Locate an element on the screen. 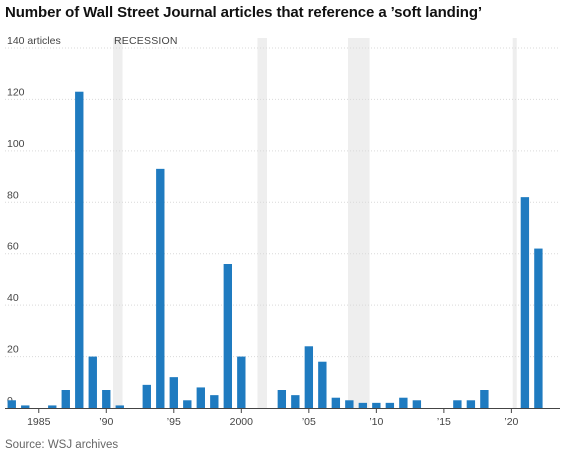  x-tick-label: 1985 is located at coordinates (39, 422).